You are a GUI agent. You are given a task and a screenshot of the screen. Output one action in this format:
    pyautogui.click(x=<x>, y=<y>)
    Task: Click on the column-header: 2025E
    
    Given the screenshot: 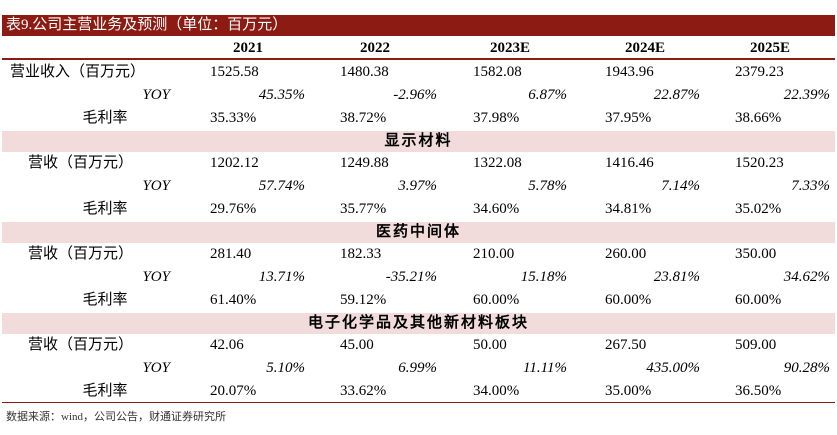 What is the action you would take?
    pyautogui.click(x=769, y=48)
    